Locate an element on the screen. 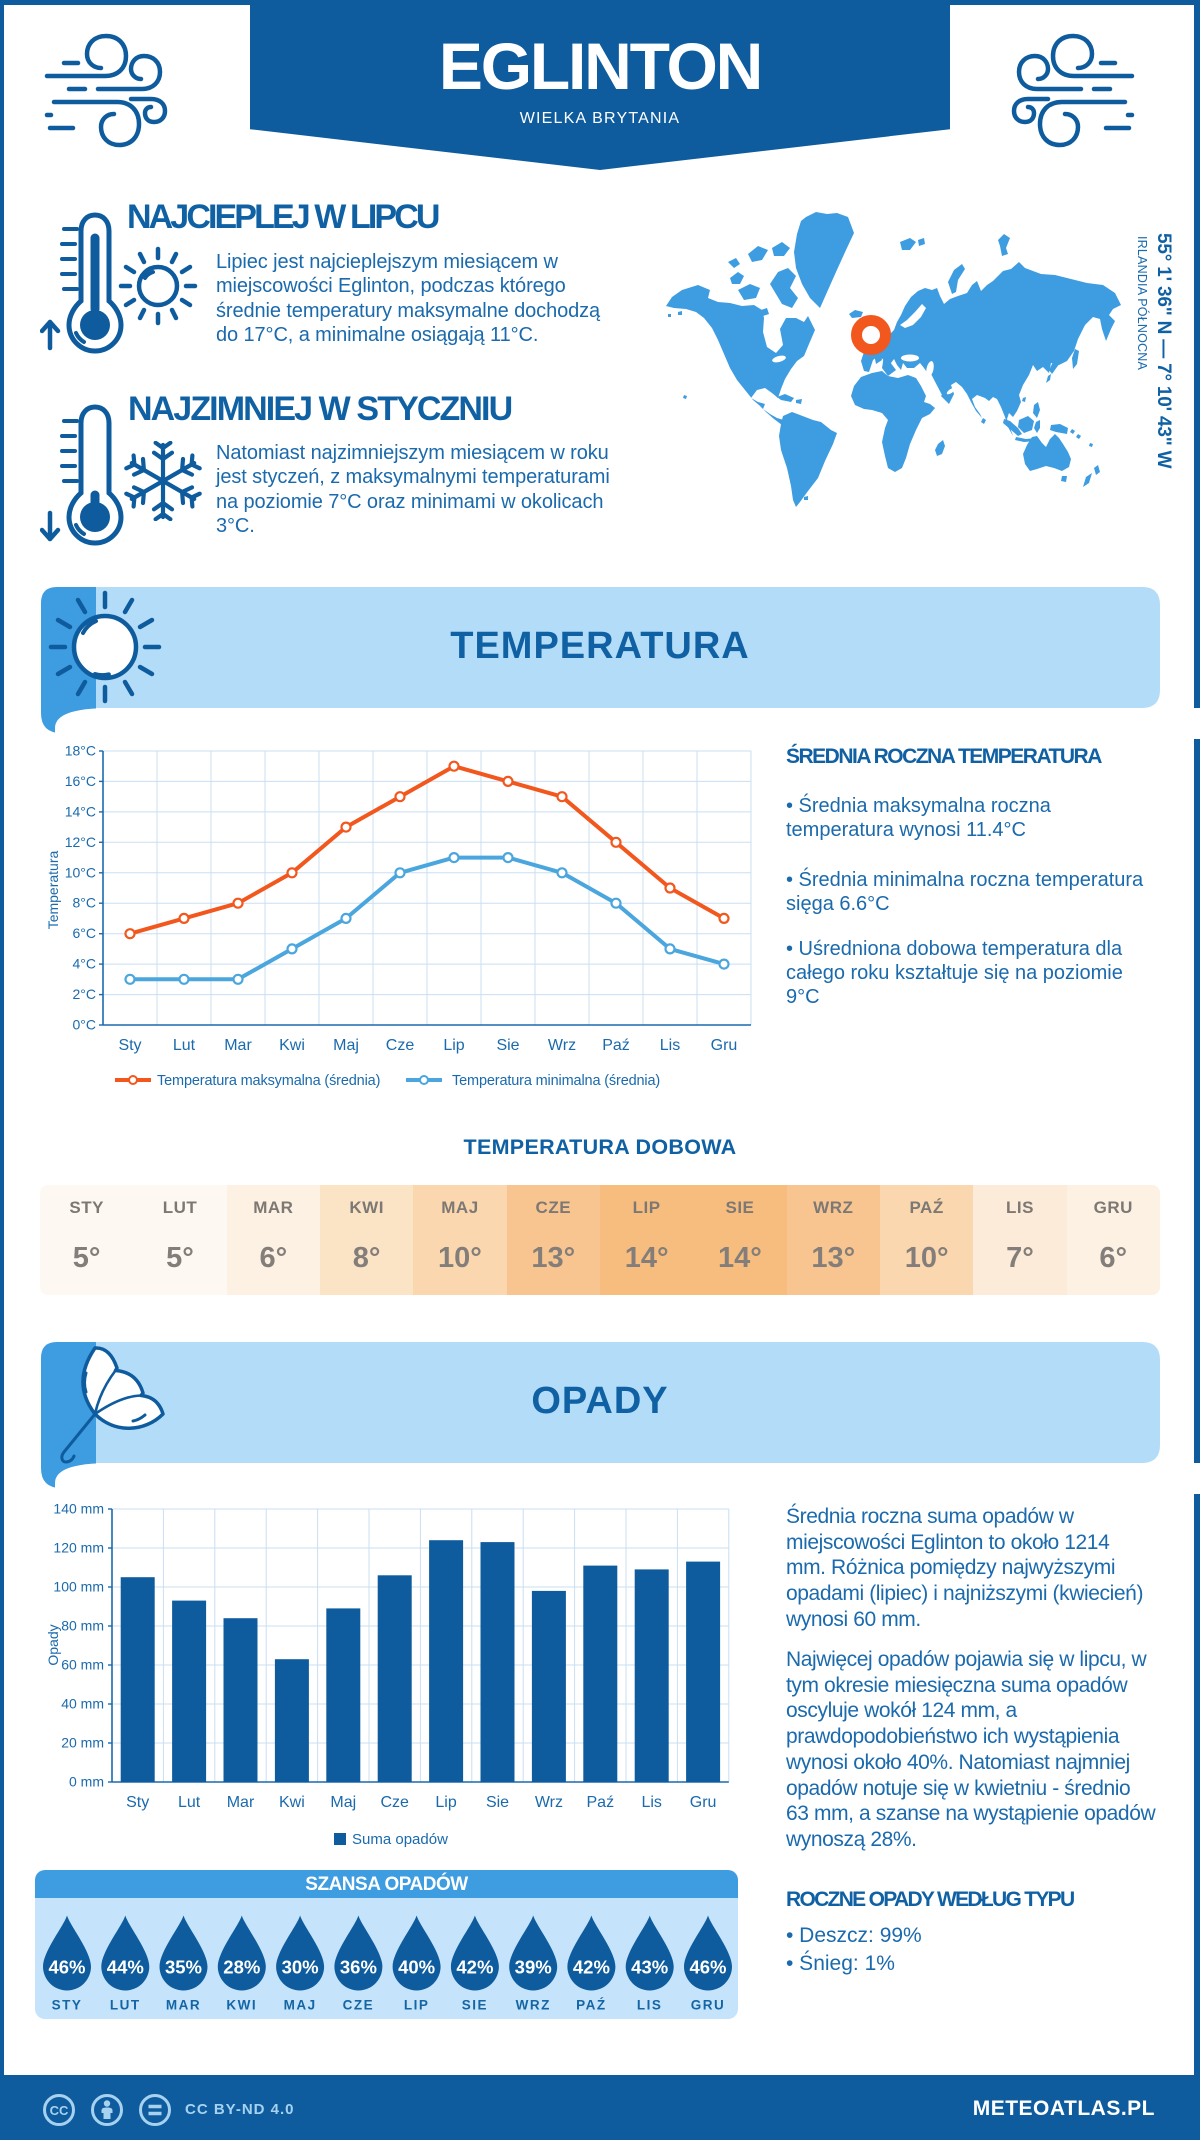  svg-text: 4°C is located at coordinates (85, 964).